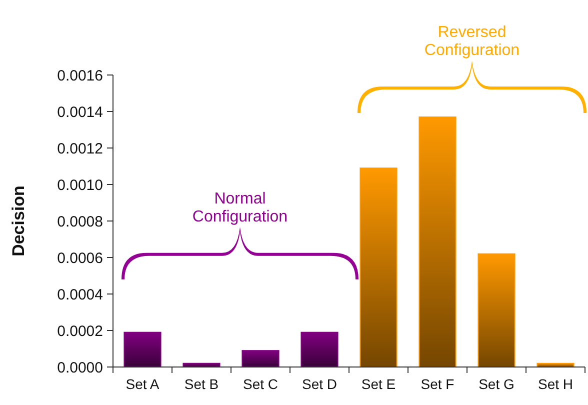 This screenshot has width=588, height=405. I want to click on x-tick-label: Set B, so click(201, 384).